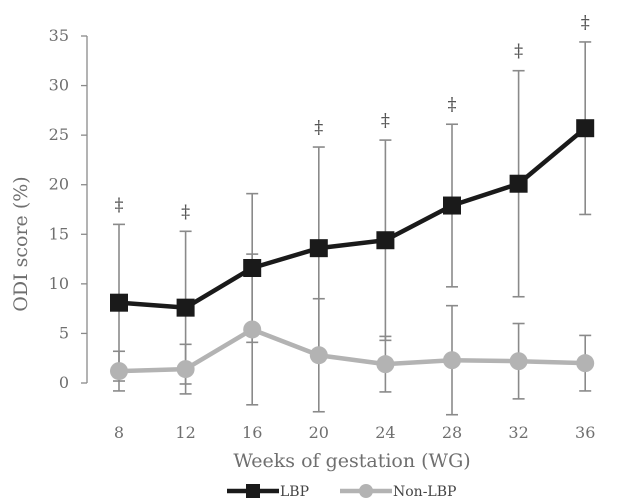 This screenshot has width=617, height=501. Describe the element at coordinates (185, 211) in the screenshot. I see `significance-marker-12: ‡` at that location.